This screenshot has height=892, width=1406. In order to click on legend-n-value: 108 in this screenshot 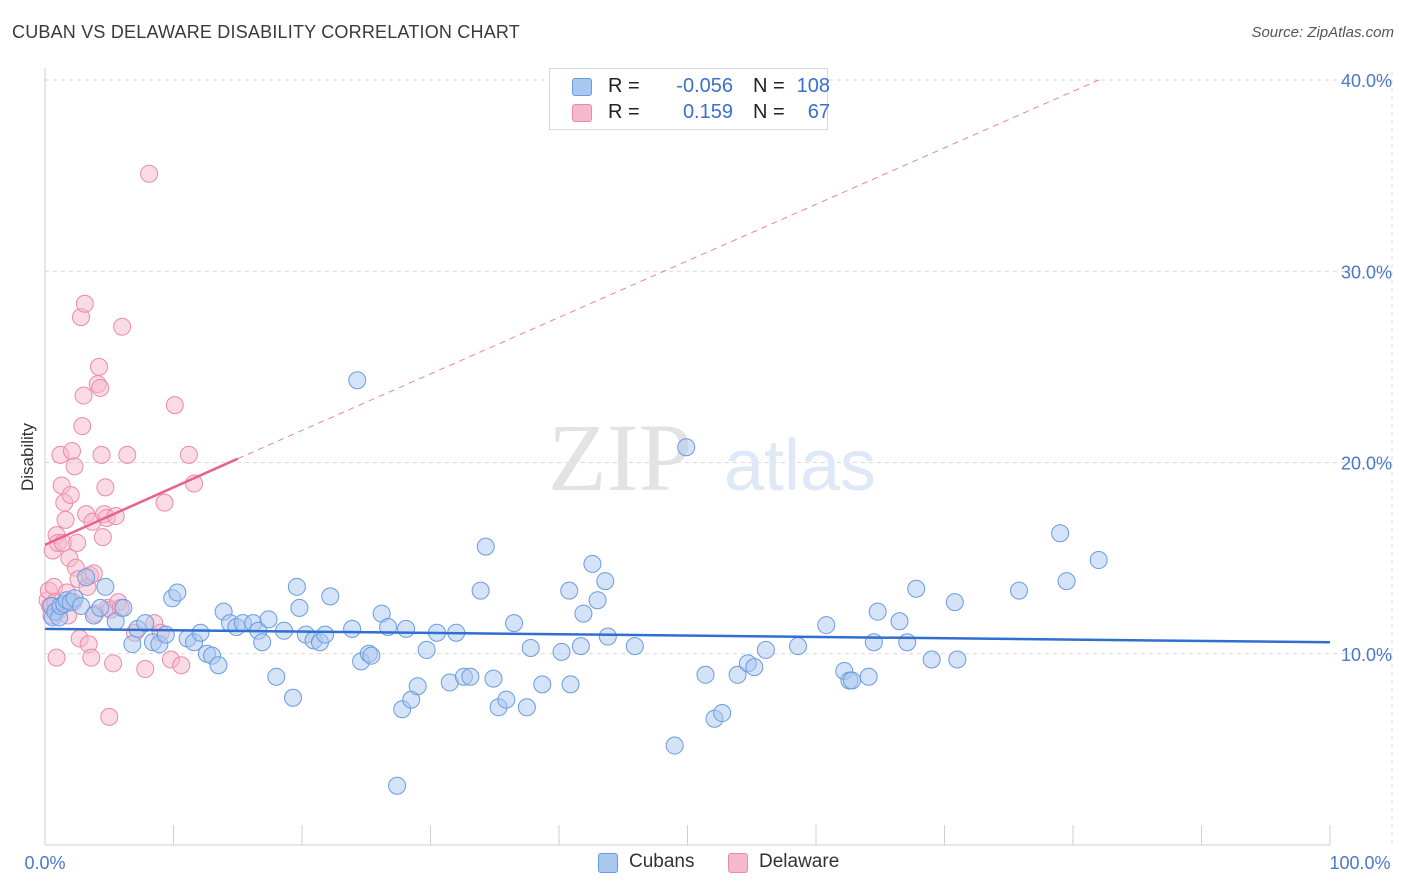, I will do `click(813, 86)`.